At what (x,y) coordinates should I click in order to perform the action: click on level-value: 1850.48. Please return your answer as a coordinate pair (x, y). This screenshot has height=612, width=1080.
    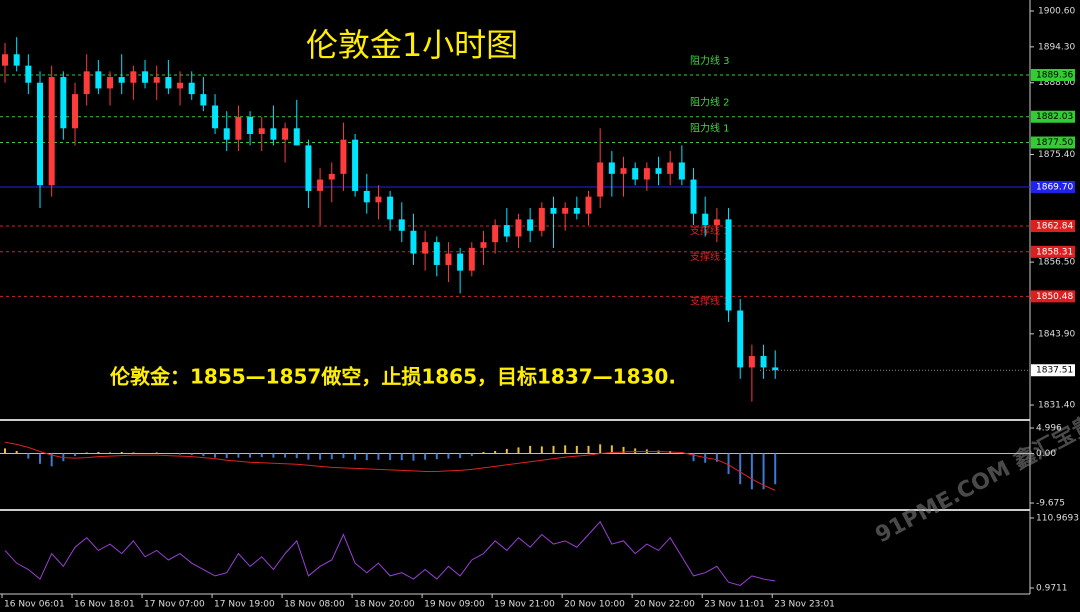
    Looking at the image, I should click on (1054, 297).